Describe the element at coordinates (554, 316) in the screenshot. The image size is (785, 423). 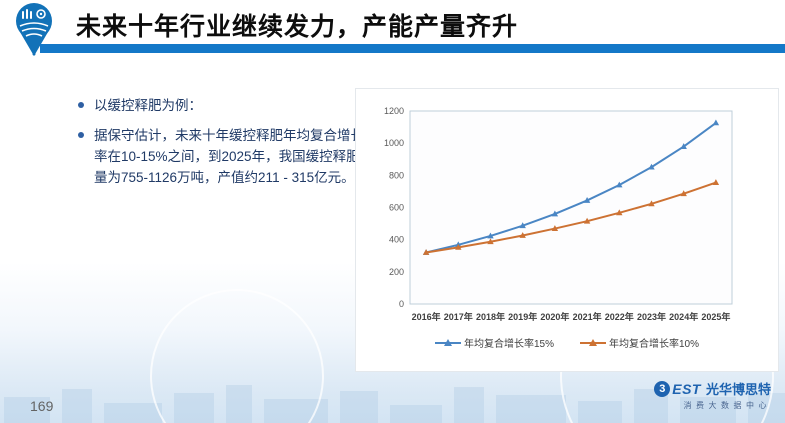
I see `x-axis-tick: 2020年` at that location.